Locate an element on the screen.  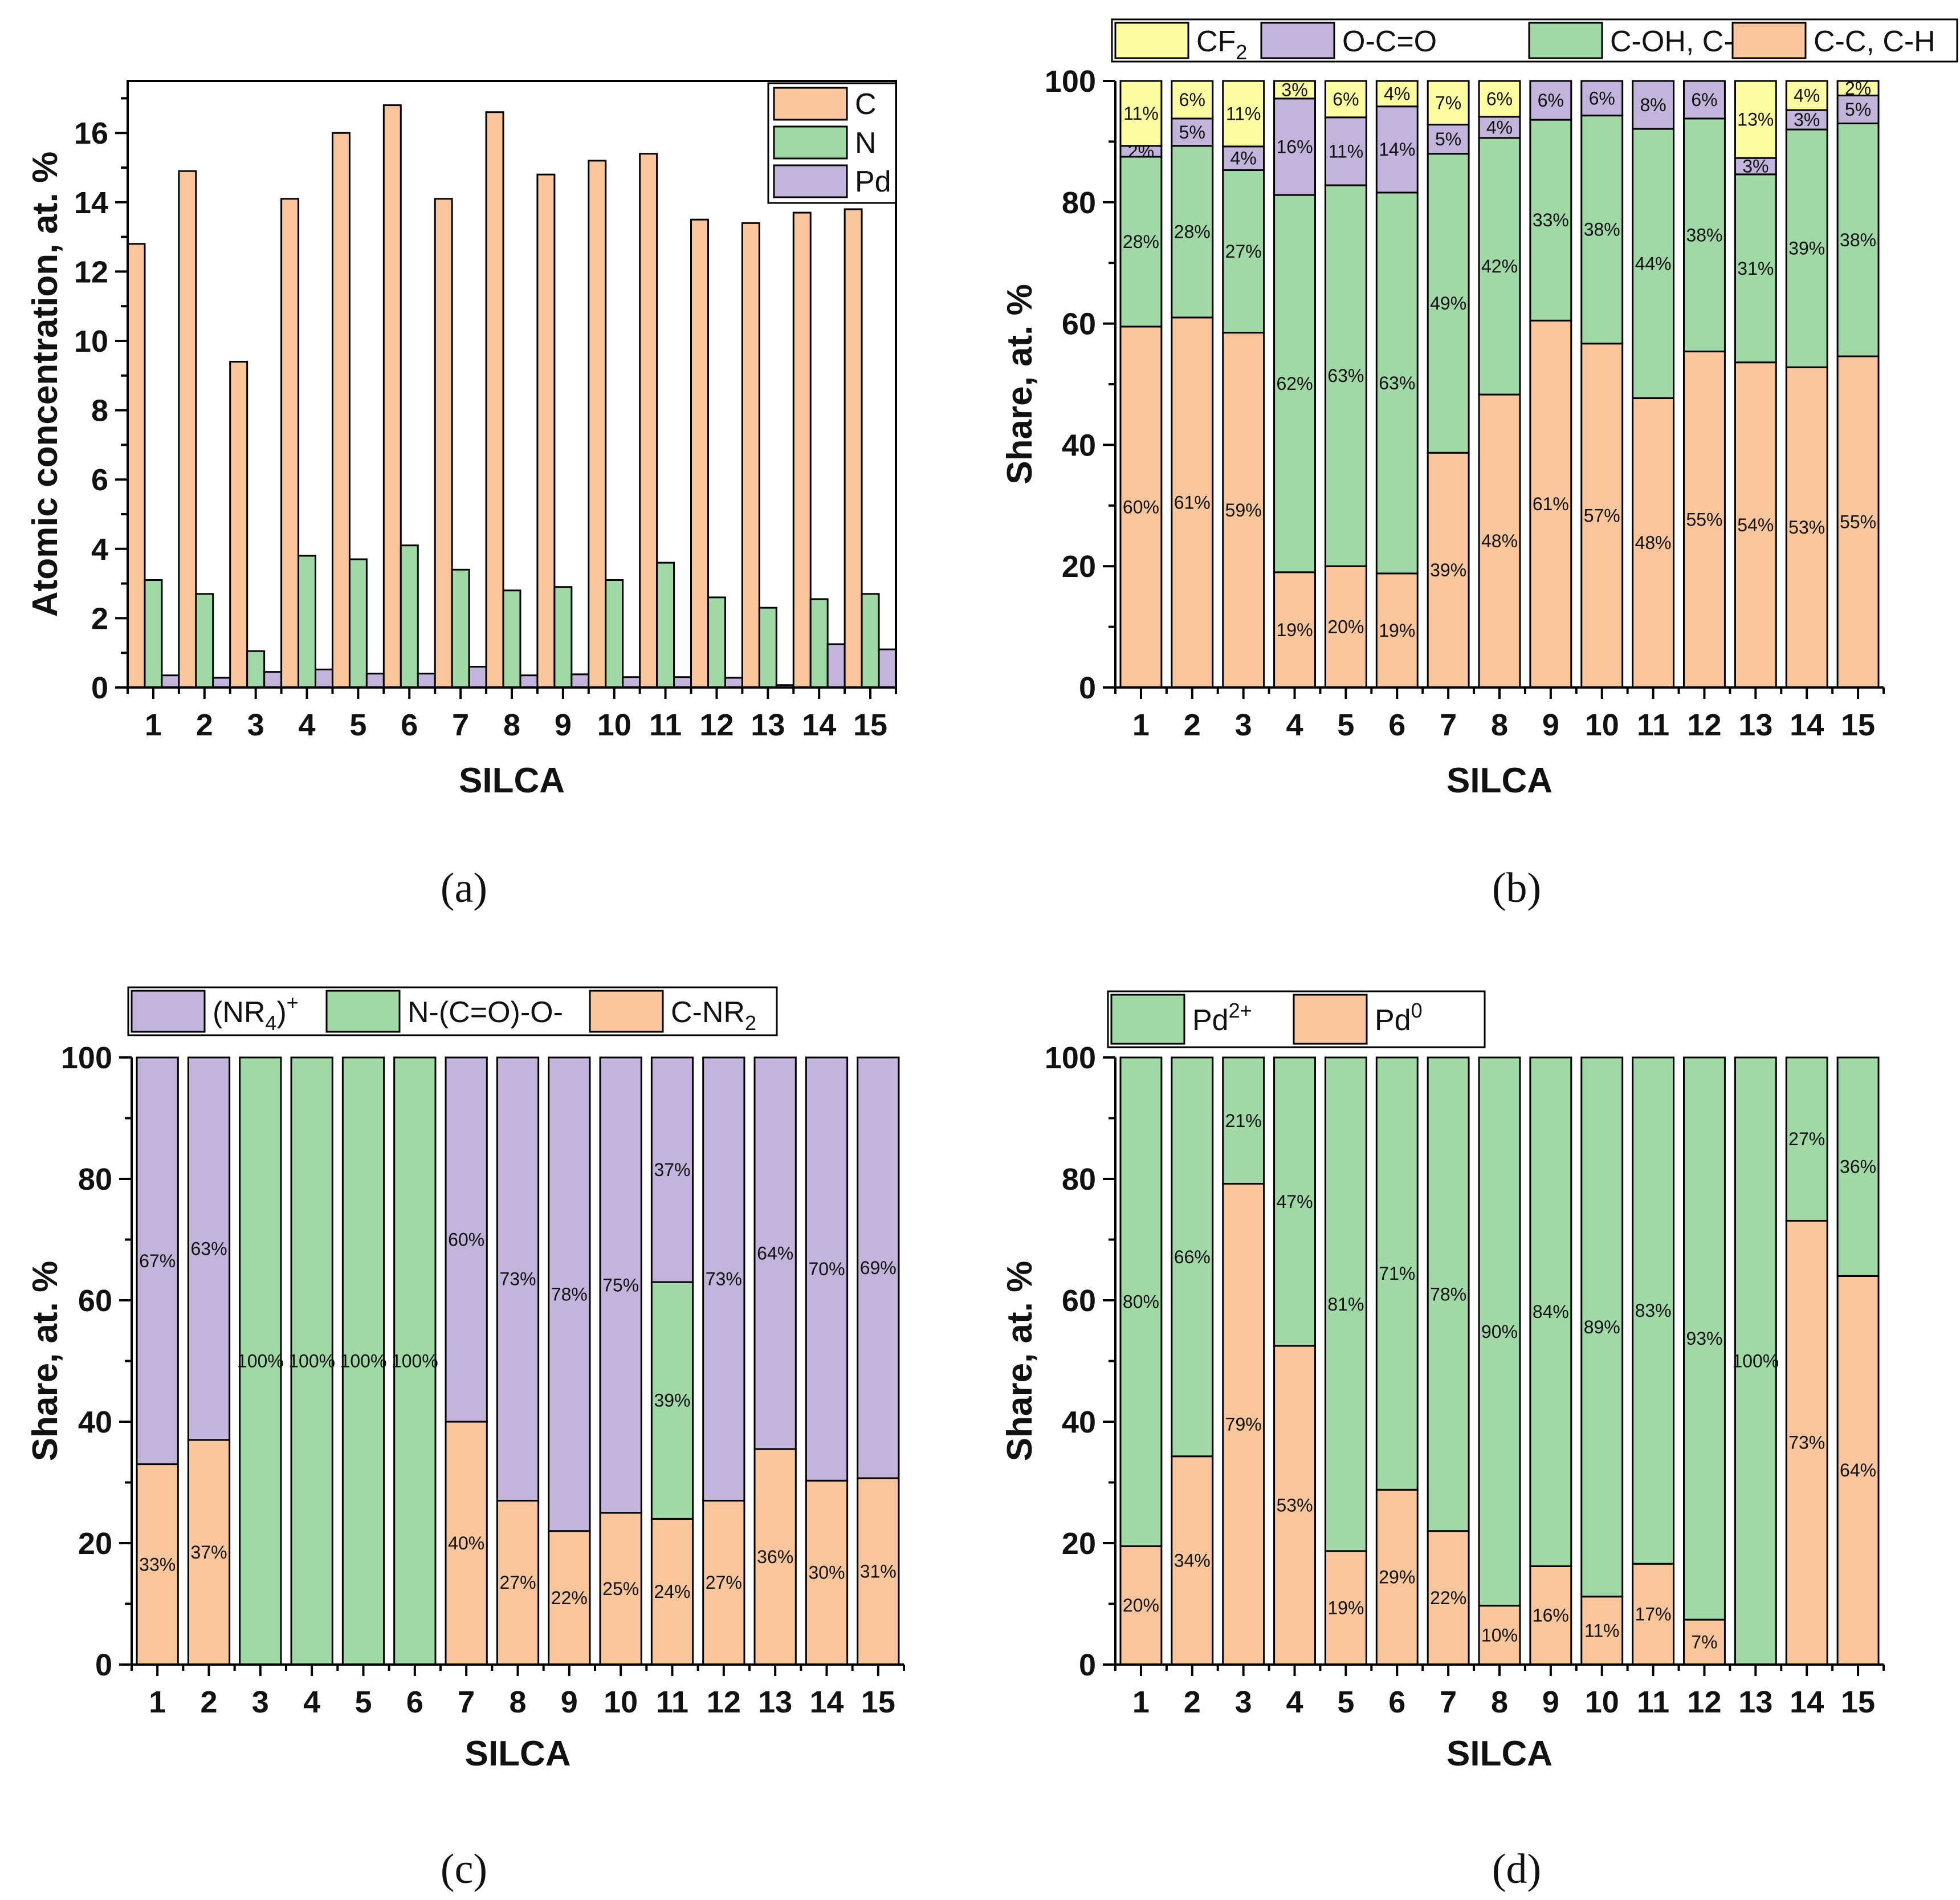
bar-c-(NR4)+-1 is located at coordinates (157, 1261).